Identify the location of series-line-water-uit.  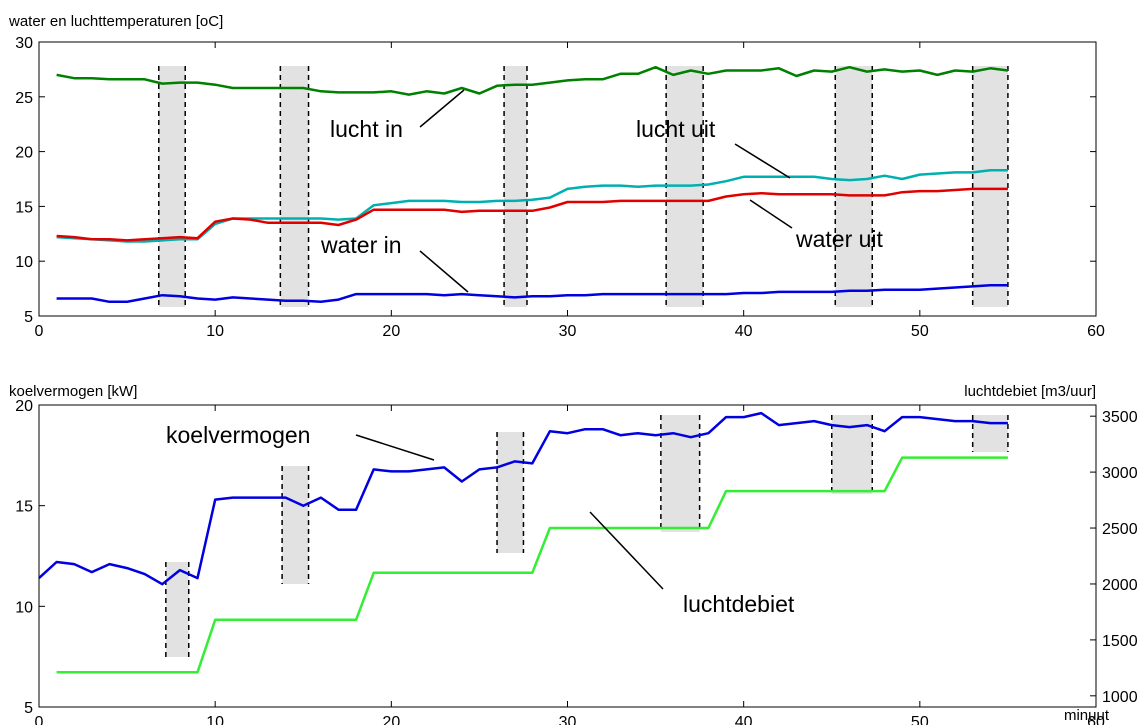
(532, 214).